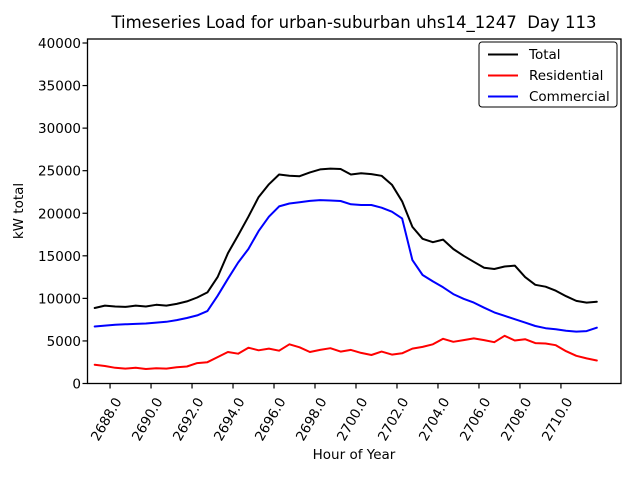 This screenshot has width=640, height=480. I want to click on y-tick-label: 25000, so click(59, 172).